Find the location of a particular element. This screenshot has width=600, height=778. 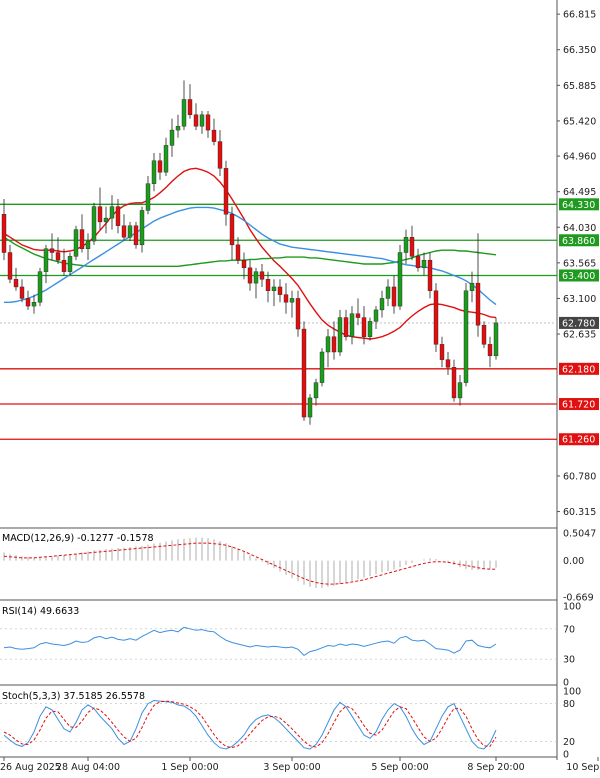

current-price-tag is located at coordinates (579, 322).